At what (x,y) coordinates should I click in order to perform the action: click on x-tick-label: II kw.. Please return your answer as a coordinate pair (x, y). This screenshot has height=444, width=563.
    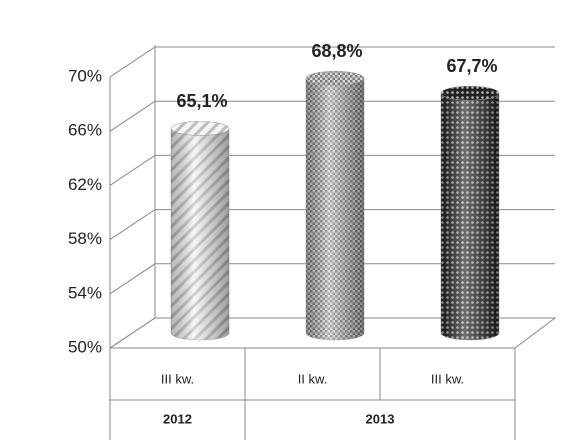
    Looking at the image, I should click on (313, 378).